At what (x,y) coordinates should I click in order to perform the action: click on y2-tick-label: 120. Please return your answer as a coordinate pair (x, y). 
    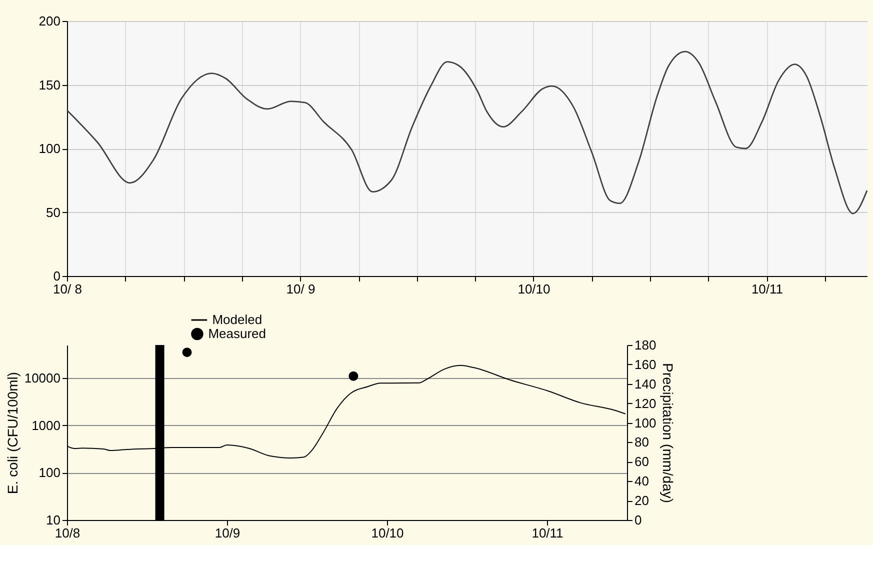
    Looking at the image, I should click on (645, 403).